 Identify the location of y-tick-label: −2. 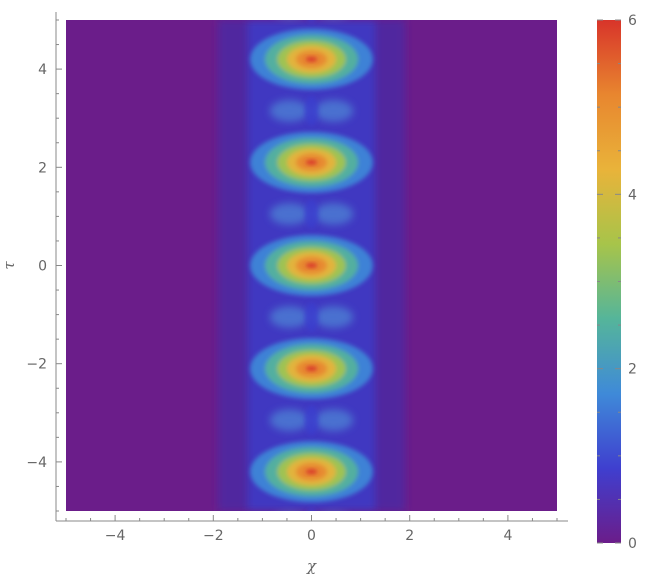
(36, 365).